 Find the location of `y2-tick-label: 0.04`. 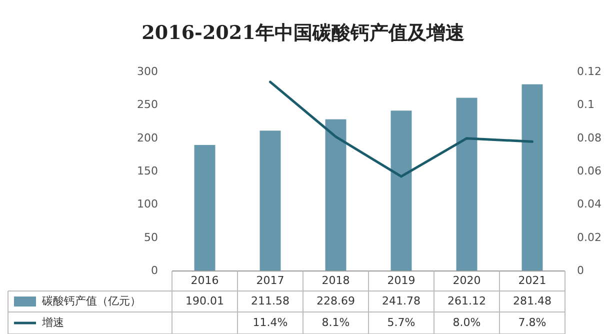

y2-tick-label: 0.04 is located at coordinates (589, 204).